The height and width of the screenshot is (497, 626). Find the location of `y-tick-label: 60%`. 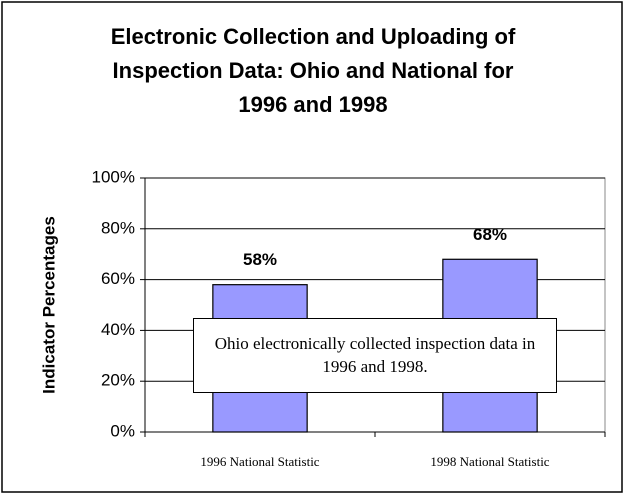

y-tick-label: 60% is located at coordinates (118, 278).